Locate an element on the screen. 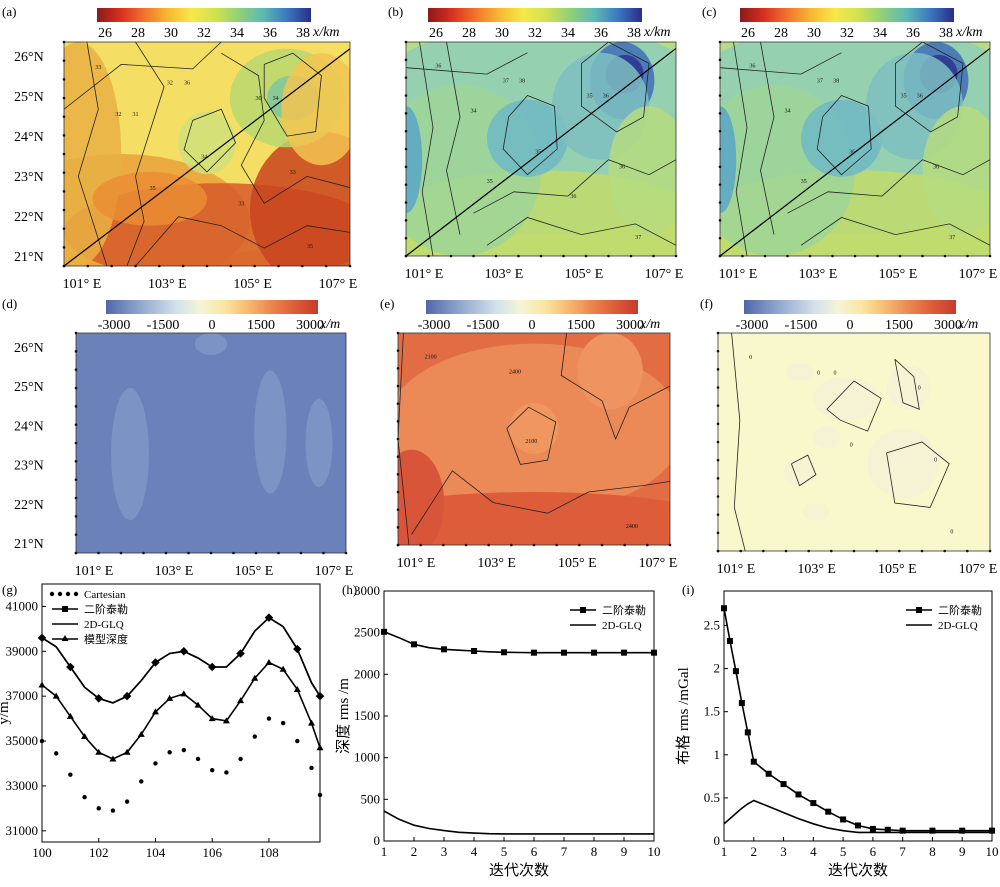  panel-label: (b) is located at coordinates (395, 11).